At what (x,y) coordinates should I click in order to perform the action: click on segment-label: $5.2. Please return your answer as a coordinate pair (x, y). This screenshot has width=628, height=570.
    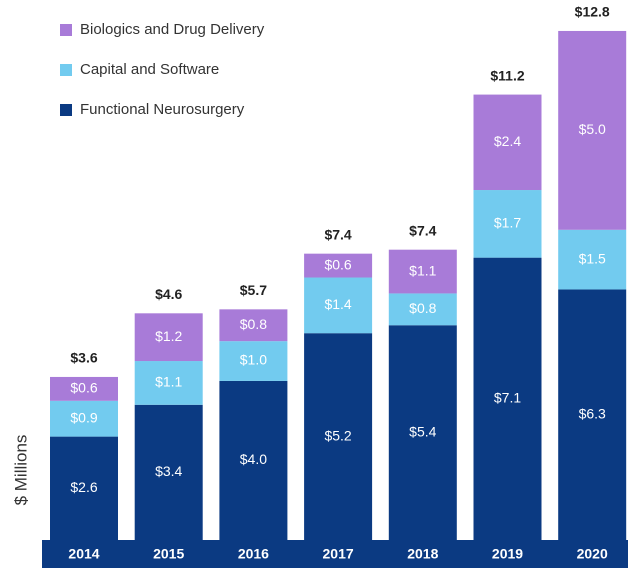
    Looking at the image, I should click on (337, 435).